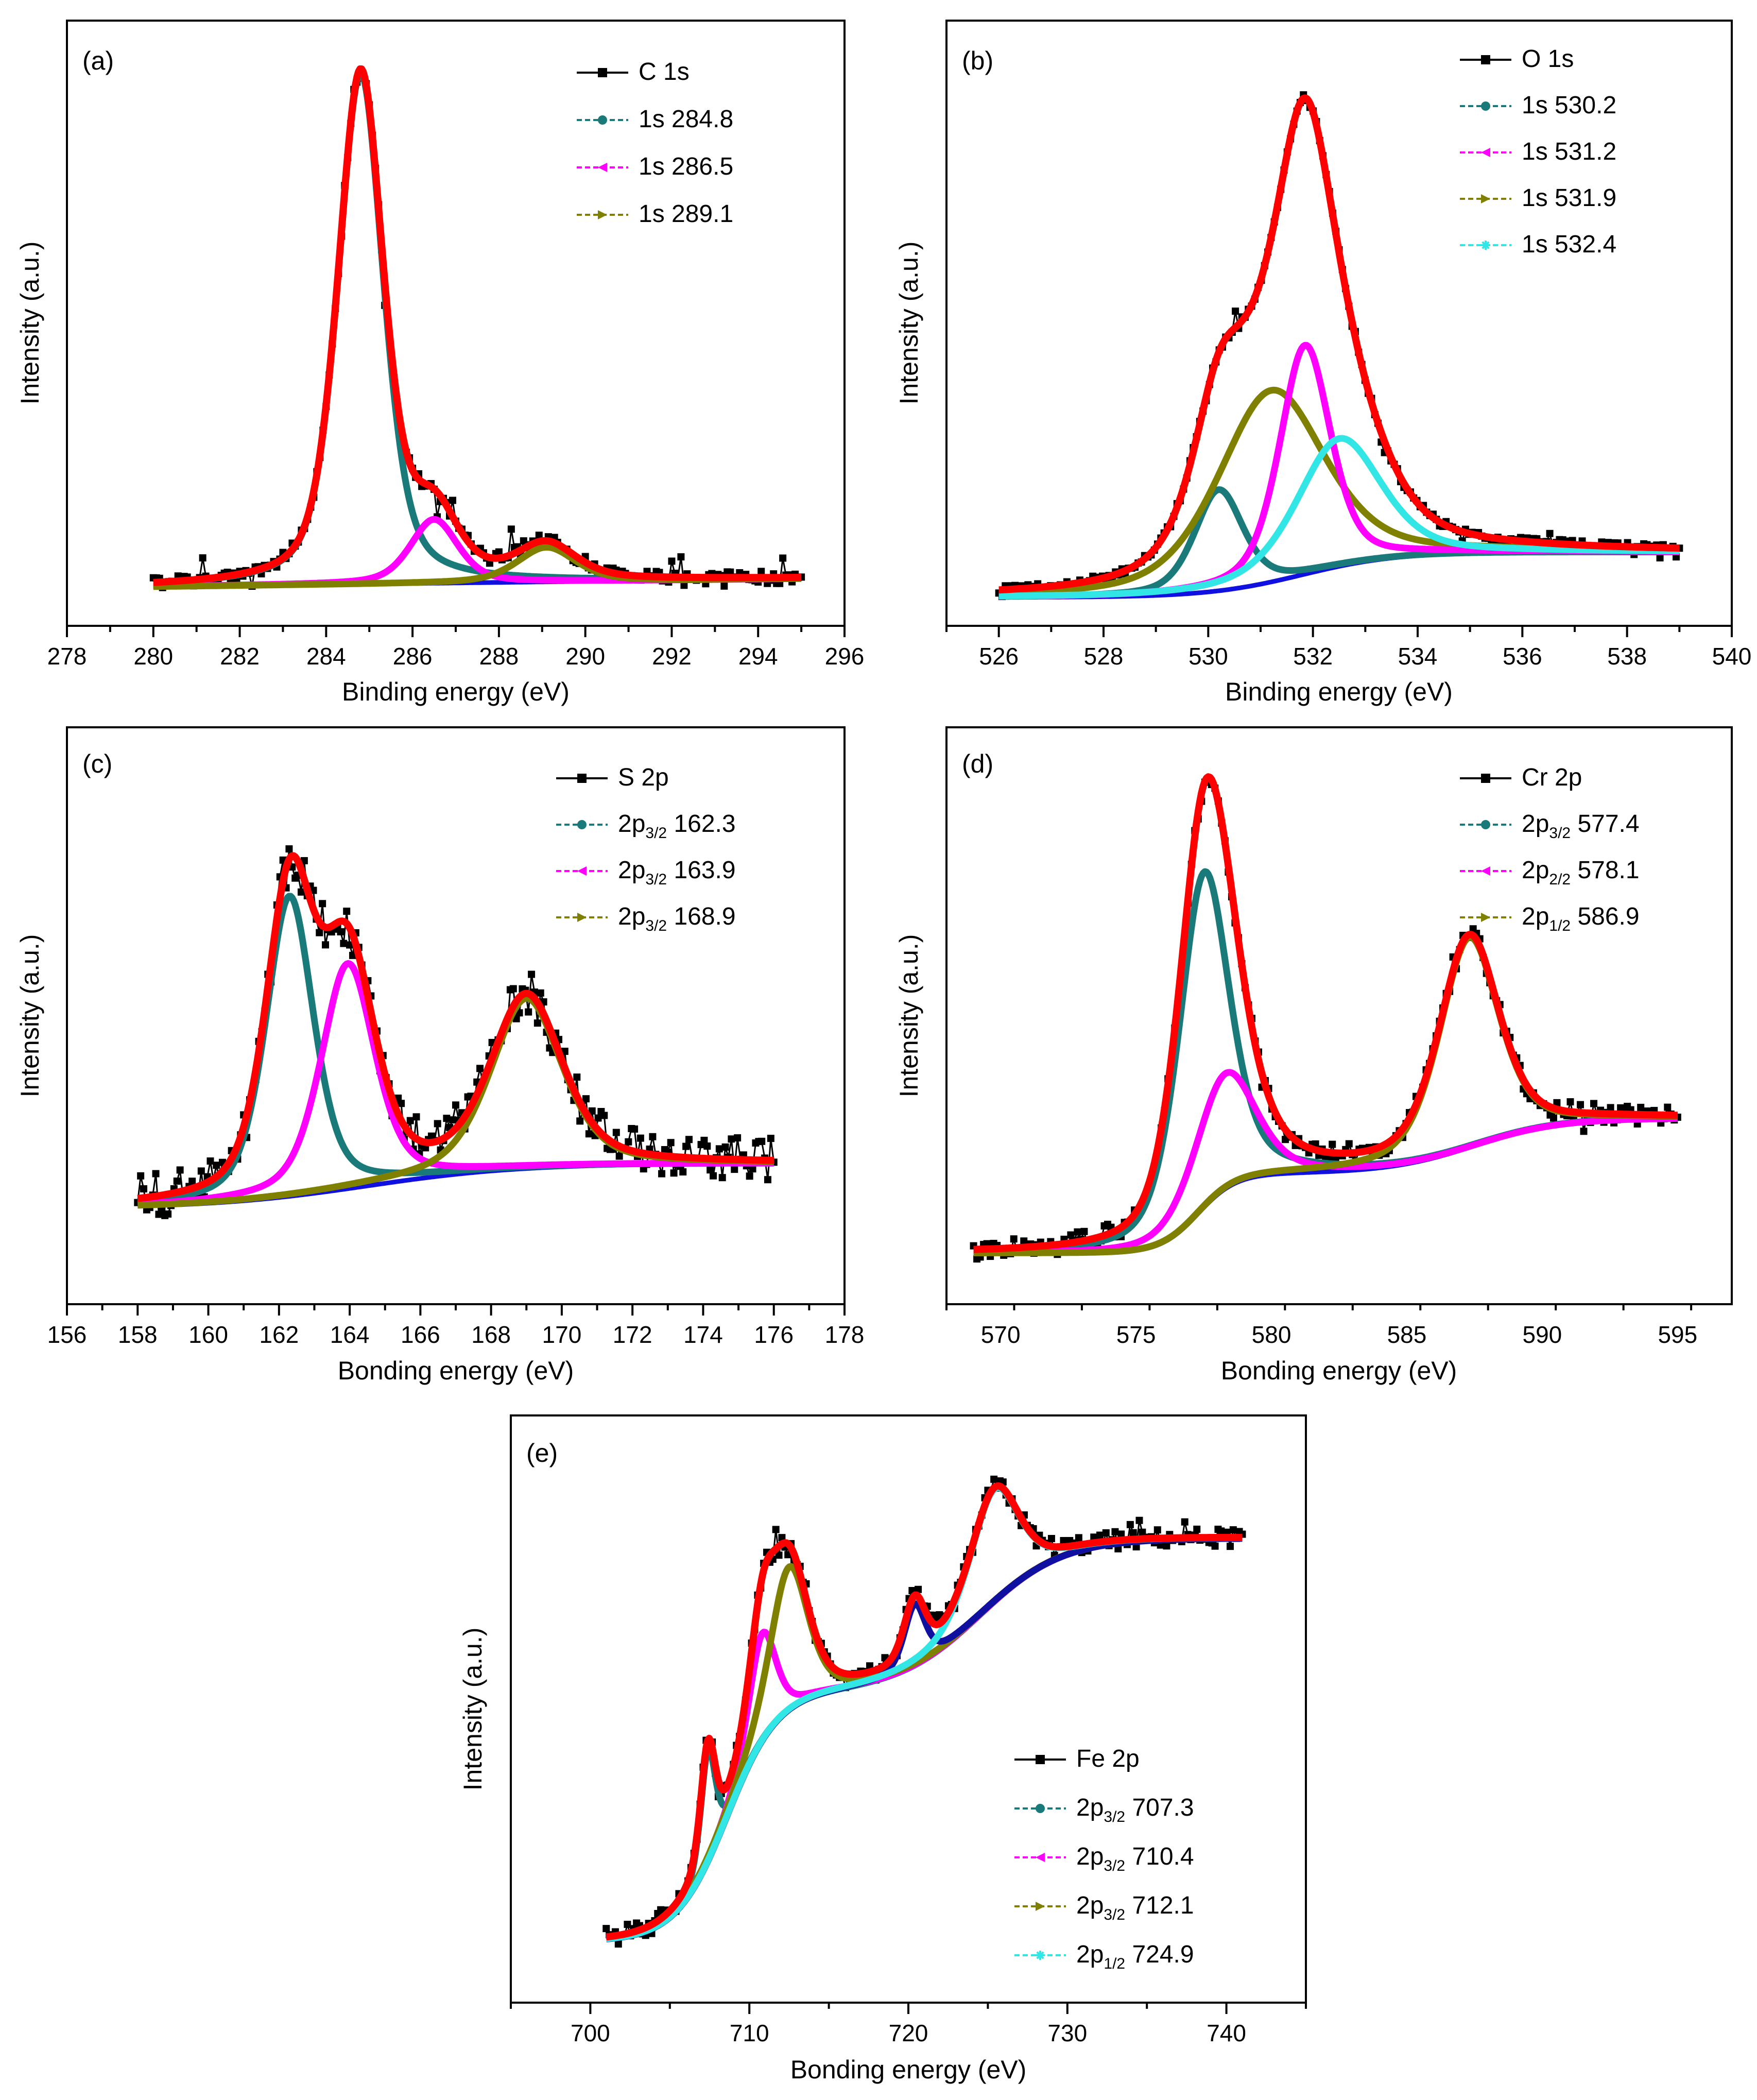  Describe the element at coordinates (1677, 1334) in the screenshot. I see `x-tick-label: 595` at that location.